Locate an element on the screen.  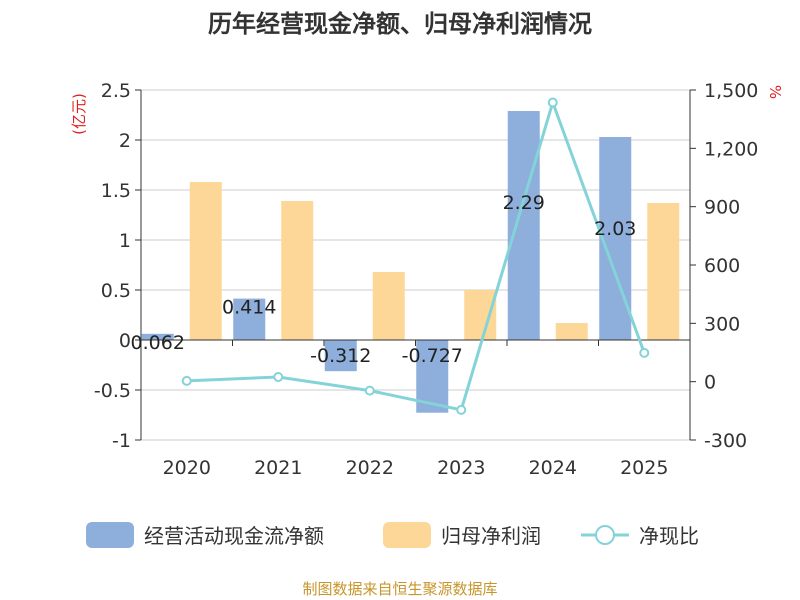
cash-flow-value-label: 2.29 is located at coordinates (524, 203).